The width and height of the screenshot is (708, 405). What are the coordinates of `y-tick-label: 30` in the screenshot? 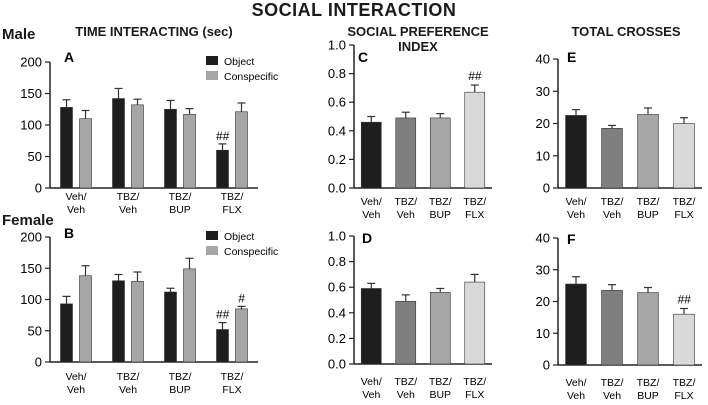 It's located at (543, 91).